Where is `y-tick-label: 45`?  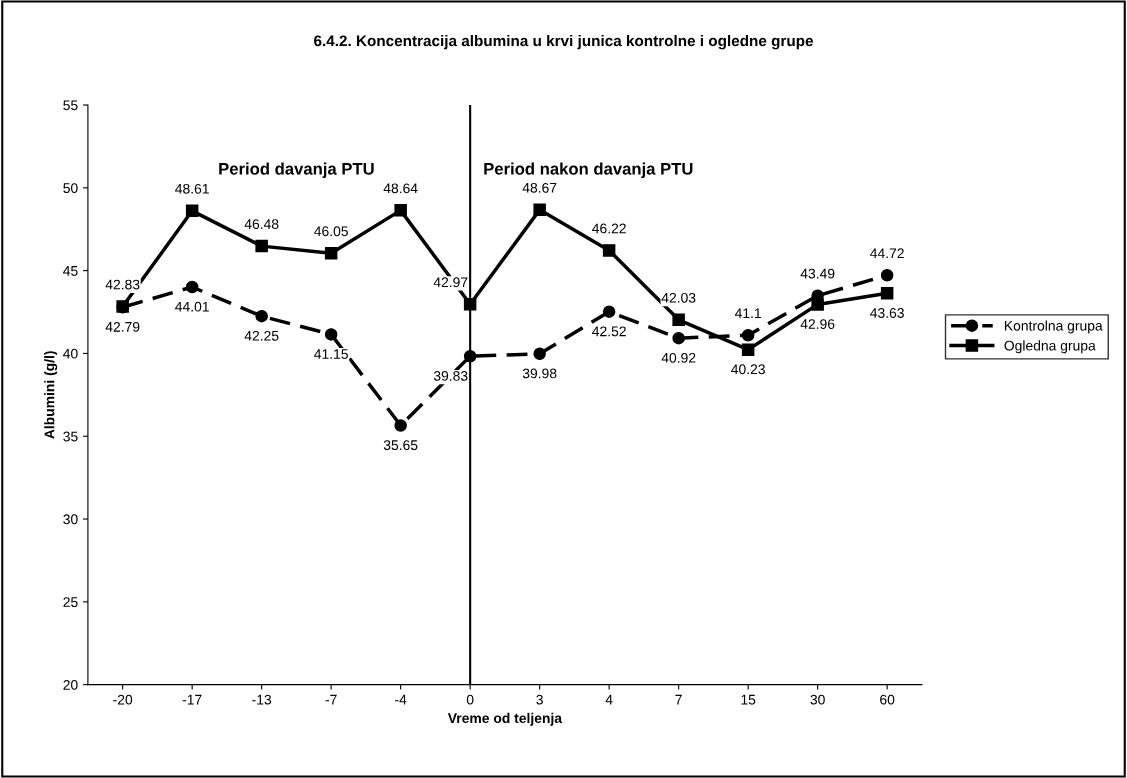
y-tick-label: 45 is located at coordinates (70, 271).